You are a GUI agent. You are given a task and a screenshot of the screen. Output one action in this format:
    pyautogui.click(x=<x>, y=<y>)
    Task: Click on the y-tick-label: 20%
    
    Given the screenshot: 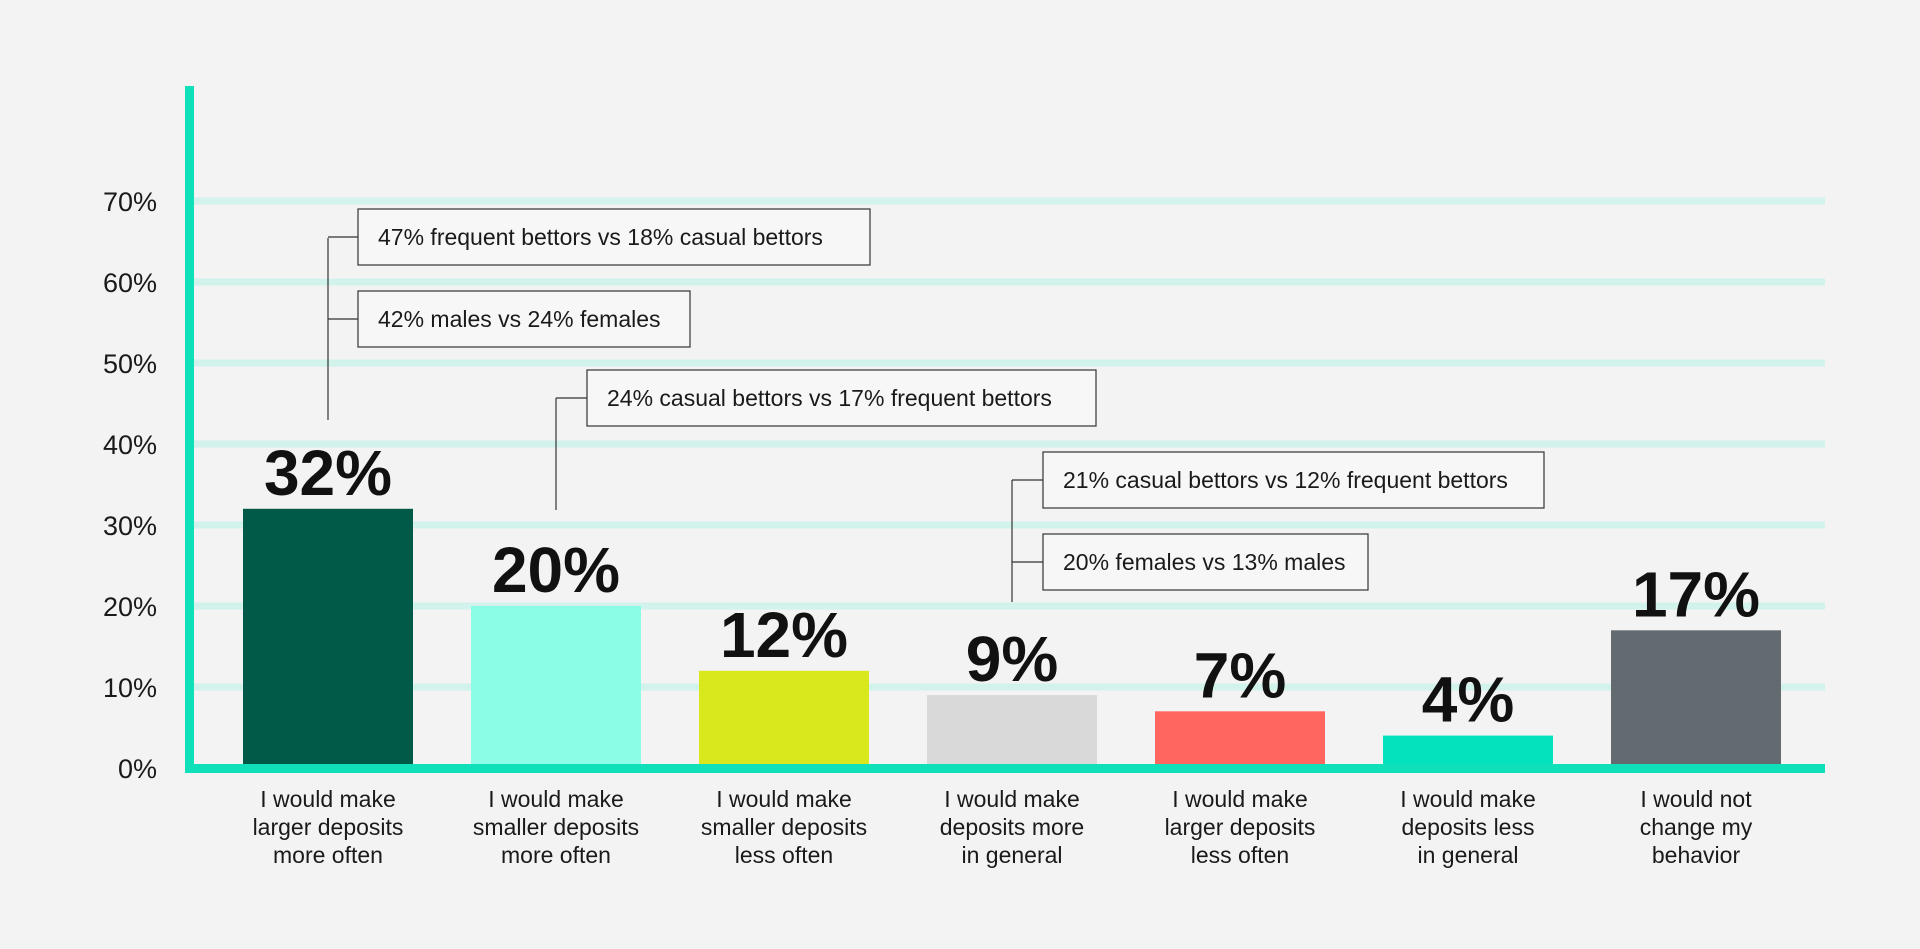 What is the action you would take?
    pyautogui.click(x=130, y=607)
    